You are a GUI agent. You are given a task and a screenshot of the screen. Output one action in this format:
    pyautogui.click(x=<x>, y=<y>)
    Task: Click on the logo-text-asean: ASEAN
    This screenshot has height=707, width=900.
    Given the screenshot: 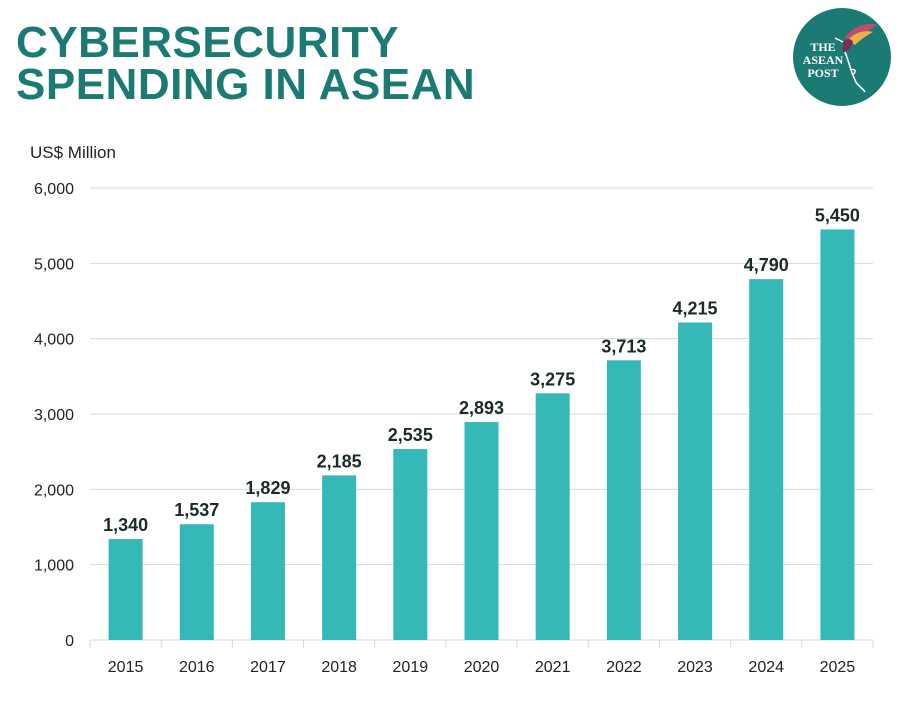 What is the action you would take?
    pyautogui.click(x=823, y=60)
    